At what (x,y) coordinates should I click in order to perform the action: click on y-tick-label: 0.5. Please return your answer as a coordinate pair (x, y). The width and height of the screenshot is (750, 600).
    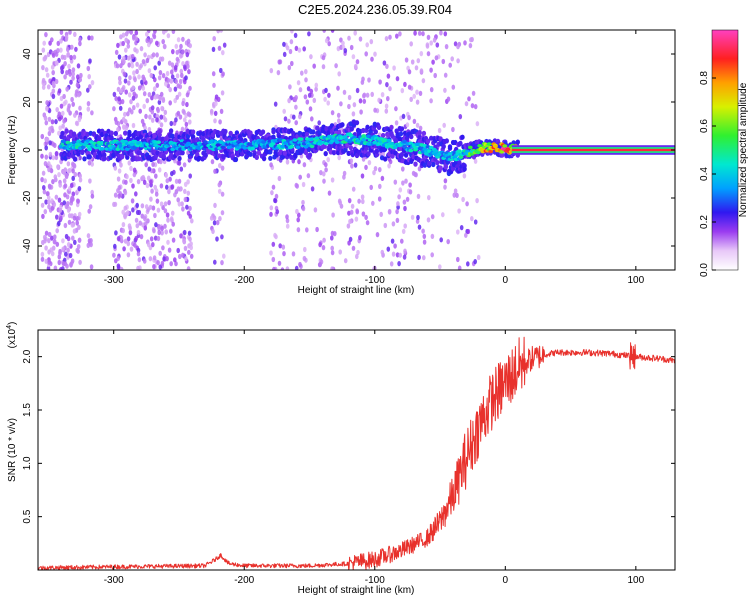
    Looking at the image, I should click on (27, 516).